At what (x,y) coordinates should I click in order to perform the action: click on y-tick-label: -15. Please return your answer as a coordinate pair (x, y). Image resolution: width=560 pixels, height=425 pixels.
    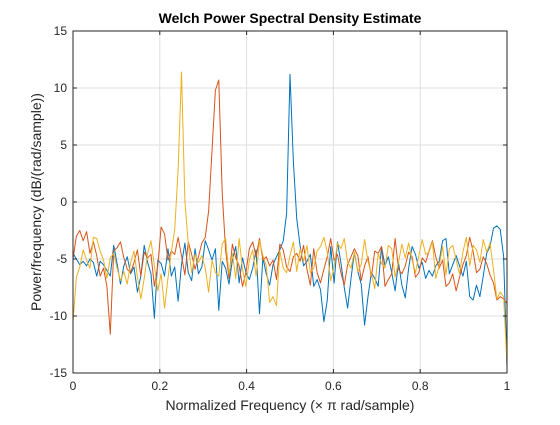
    Looking at the image, I should click on (59, 373).